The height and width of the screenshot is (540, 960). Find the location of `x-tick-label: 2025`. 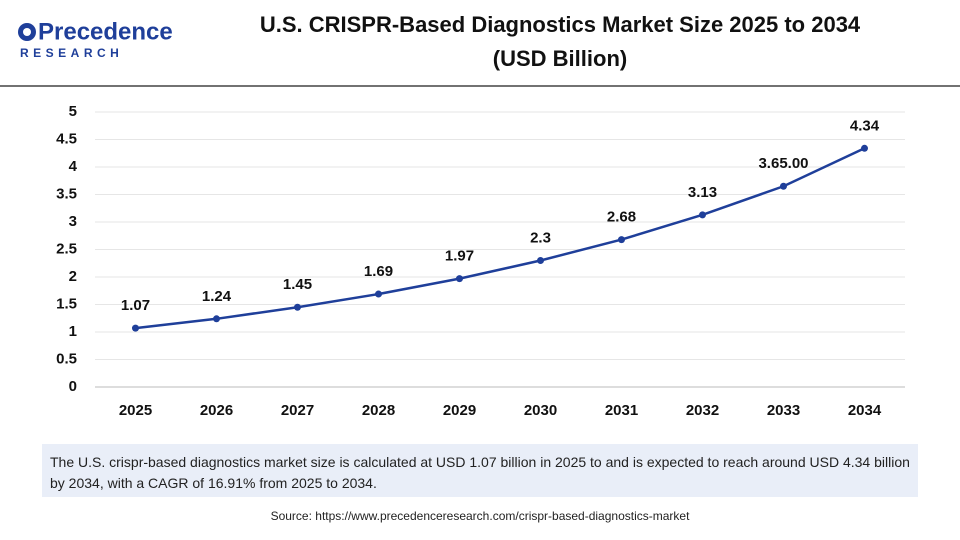

x-tick-label: 2025 is located at coordinates (135, 410).